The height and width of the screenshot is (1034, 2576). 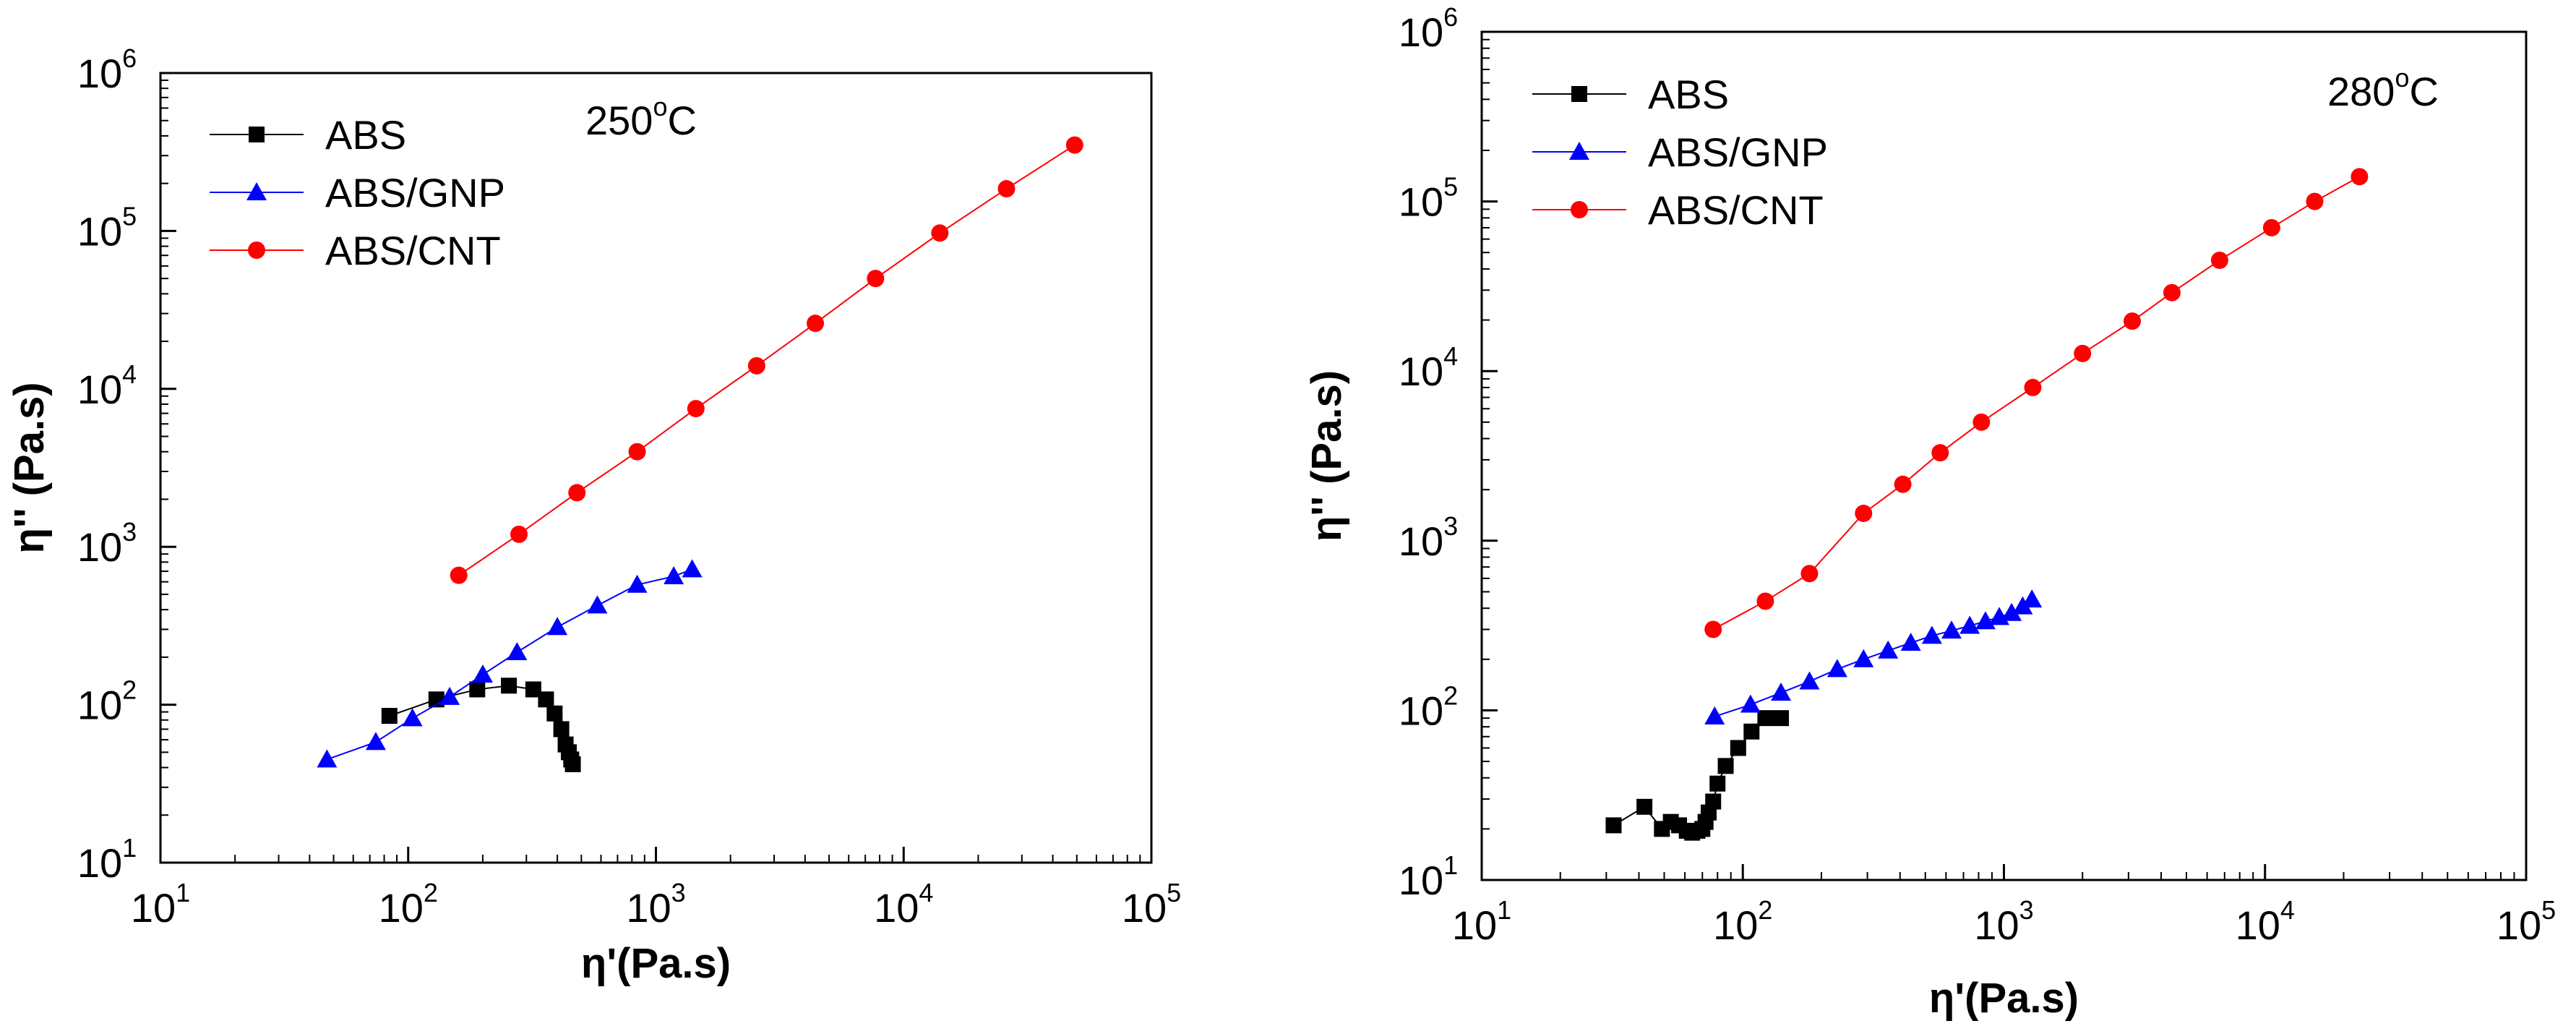 What do you see at coordinates (431, 893) in the screenshot?
I see `x-tick-exponent: 2` at bounding box center [431, 893].